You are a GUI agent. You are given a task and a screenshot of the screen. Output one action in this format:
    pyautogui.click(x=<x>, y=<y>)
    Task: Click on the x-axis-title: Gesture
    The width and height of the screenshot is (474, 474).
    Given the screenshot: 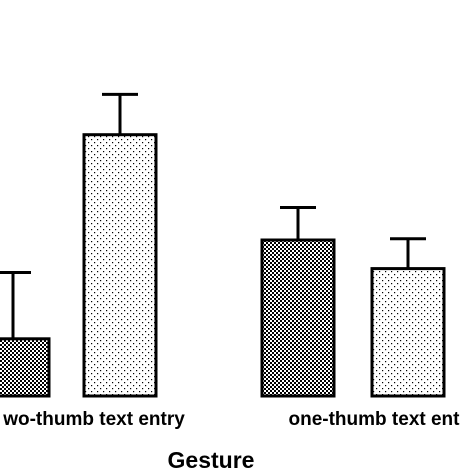 What is the action you would take?
    pyautogui.click(x=211, y=460)
    